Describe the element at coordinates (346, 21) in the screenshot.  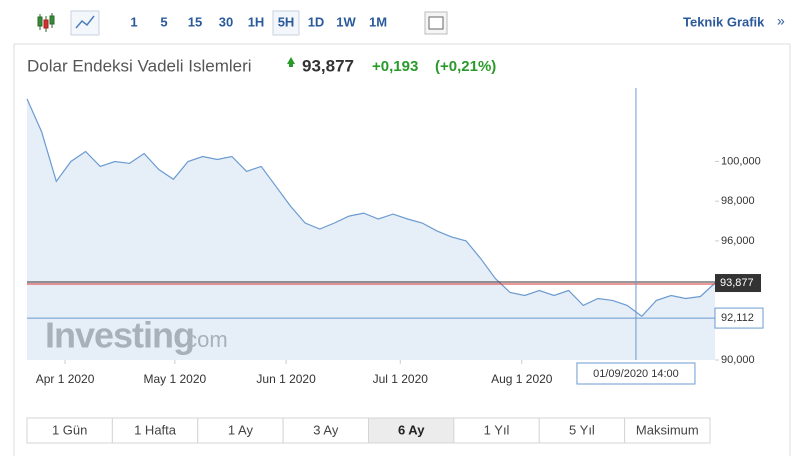
I see `interval-button: 1W` at that location.